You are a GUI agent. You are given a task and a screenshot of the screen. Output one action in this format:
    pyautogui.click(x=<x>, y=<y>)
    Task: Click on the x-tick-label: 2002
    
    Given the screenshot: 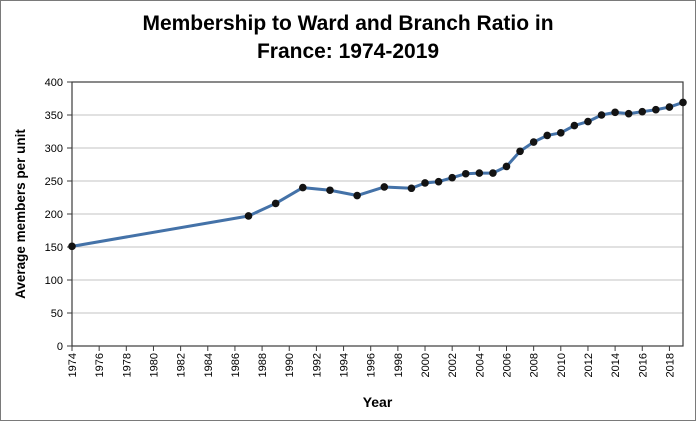 What is the action you would take?
    pyautogui.click(x=453, y=365)
    